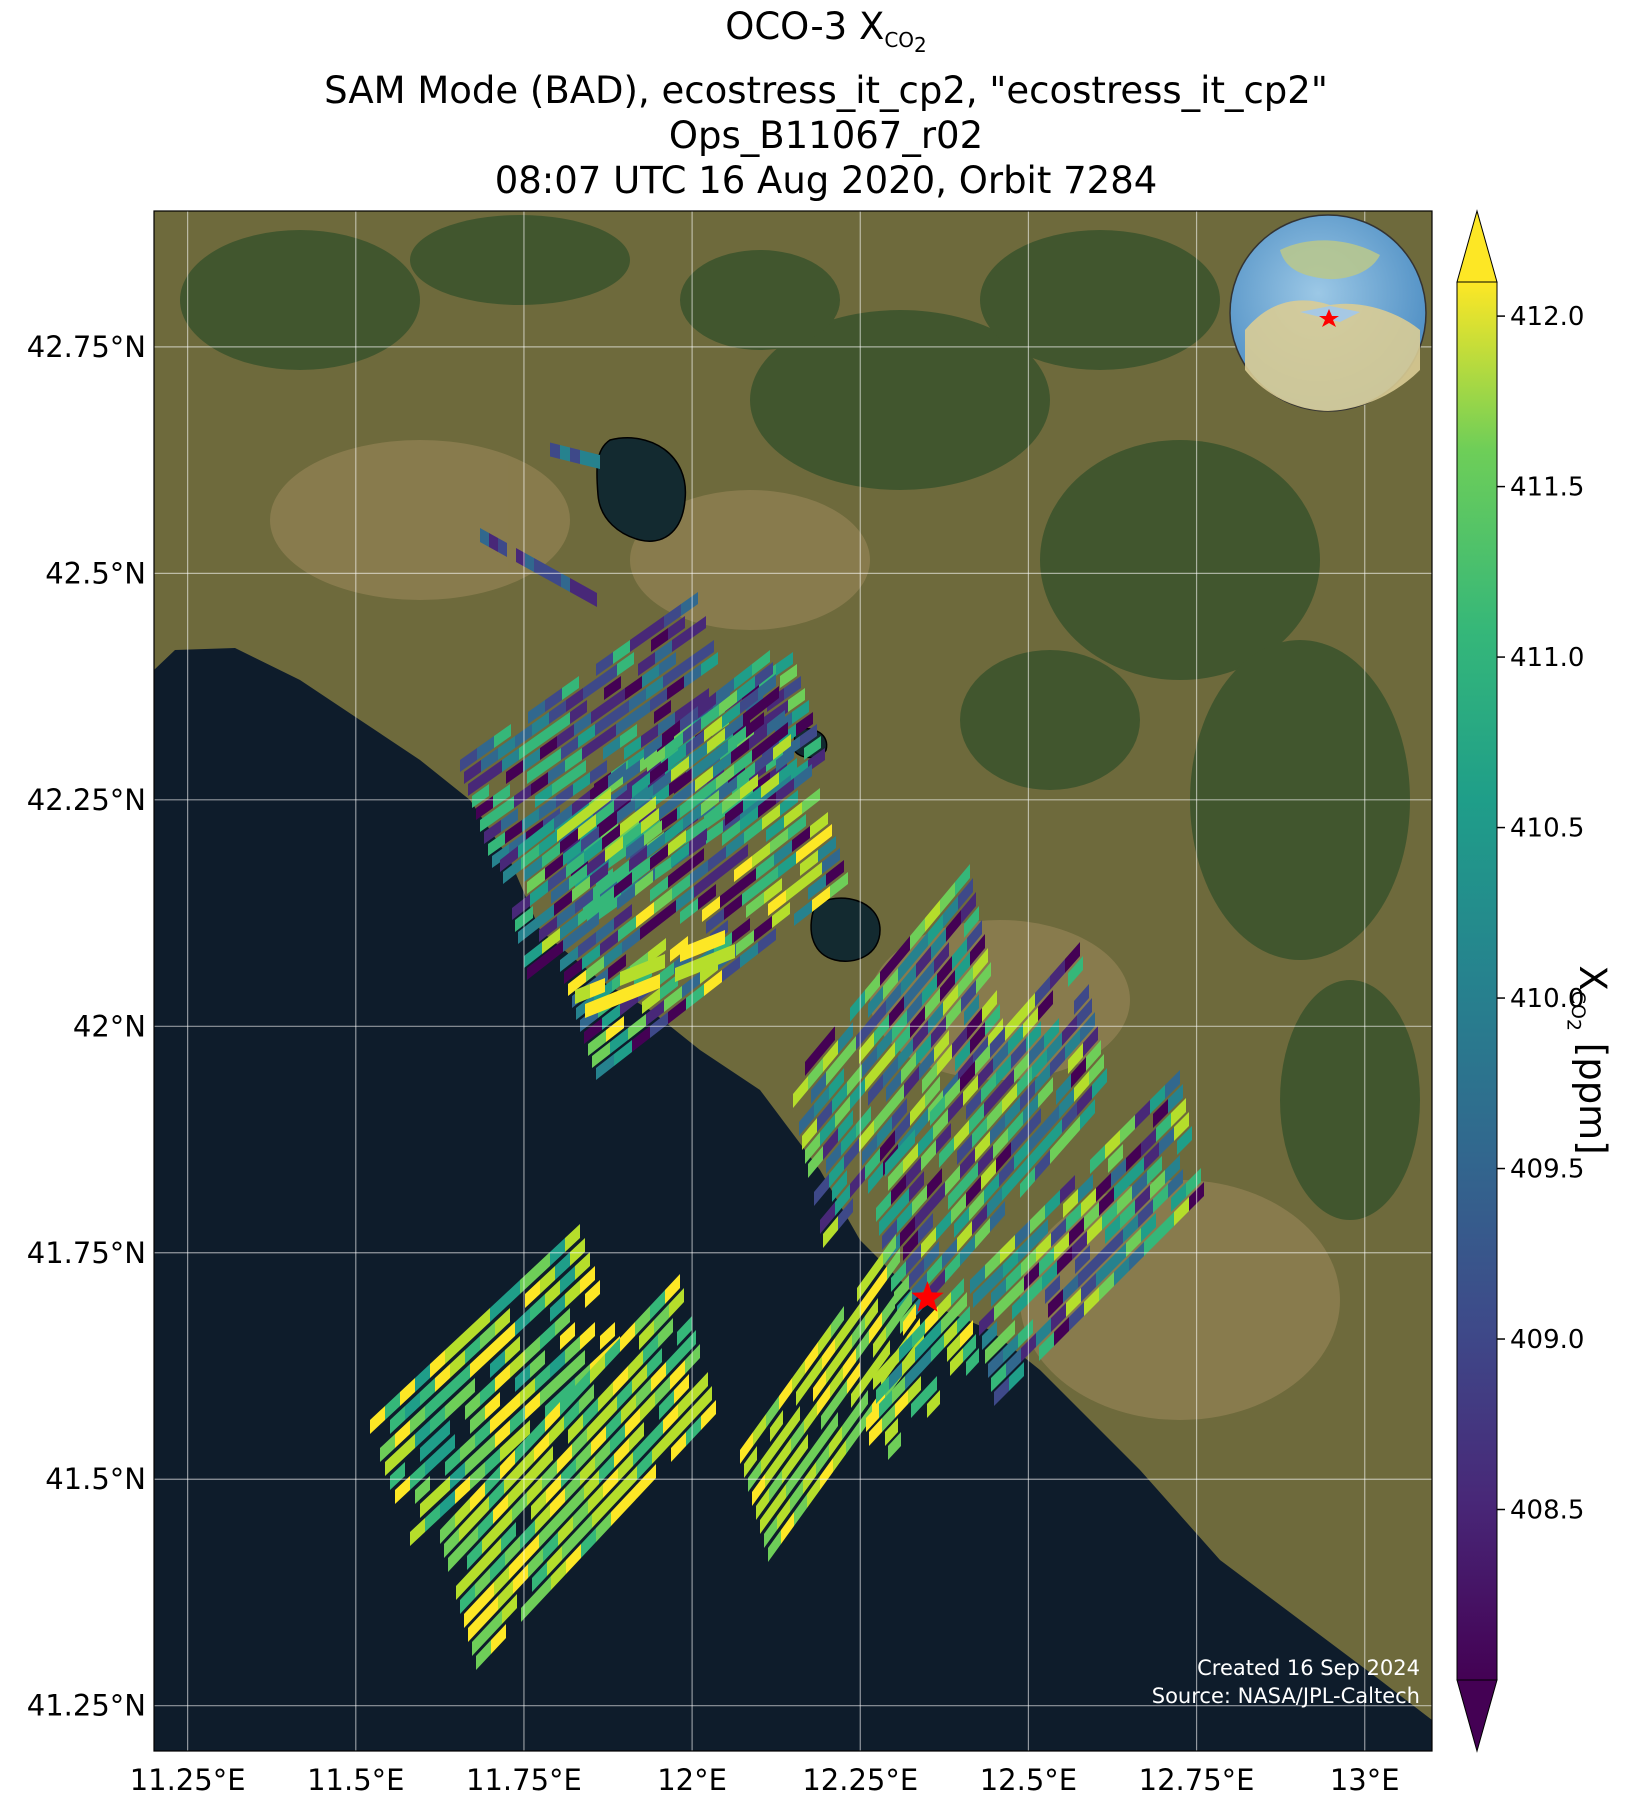 The width and height of the screenshot is (1652, 1801). What do you see at coordinates (826, 31) in the screenshot?
I see `title-line-1: OCO-3 XCO2` at bounding box center [826, 31].